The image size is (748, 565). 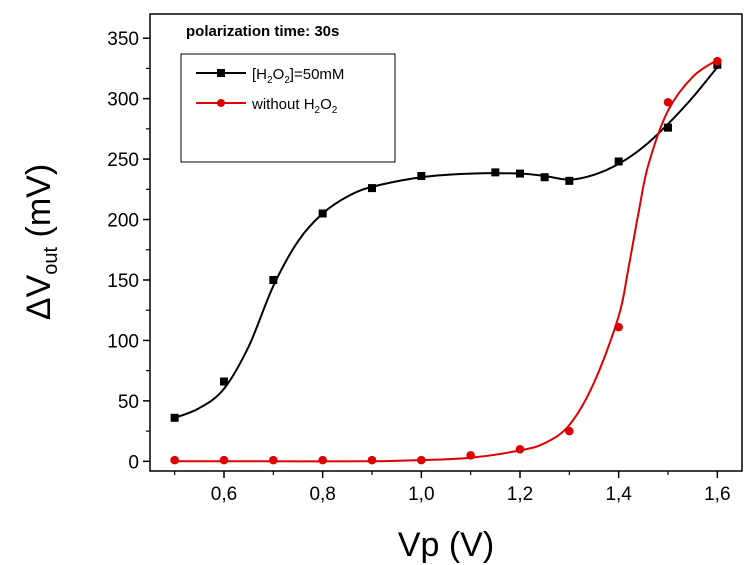 I want to click on y-axis-title-prefix: ΔV, so click(x=39, y=297).